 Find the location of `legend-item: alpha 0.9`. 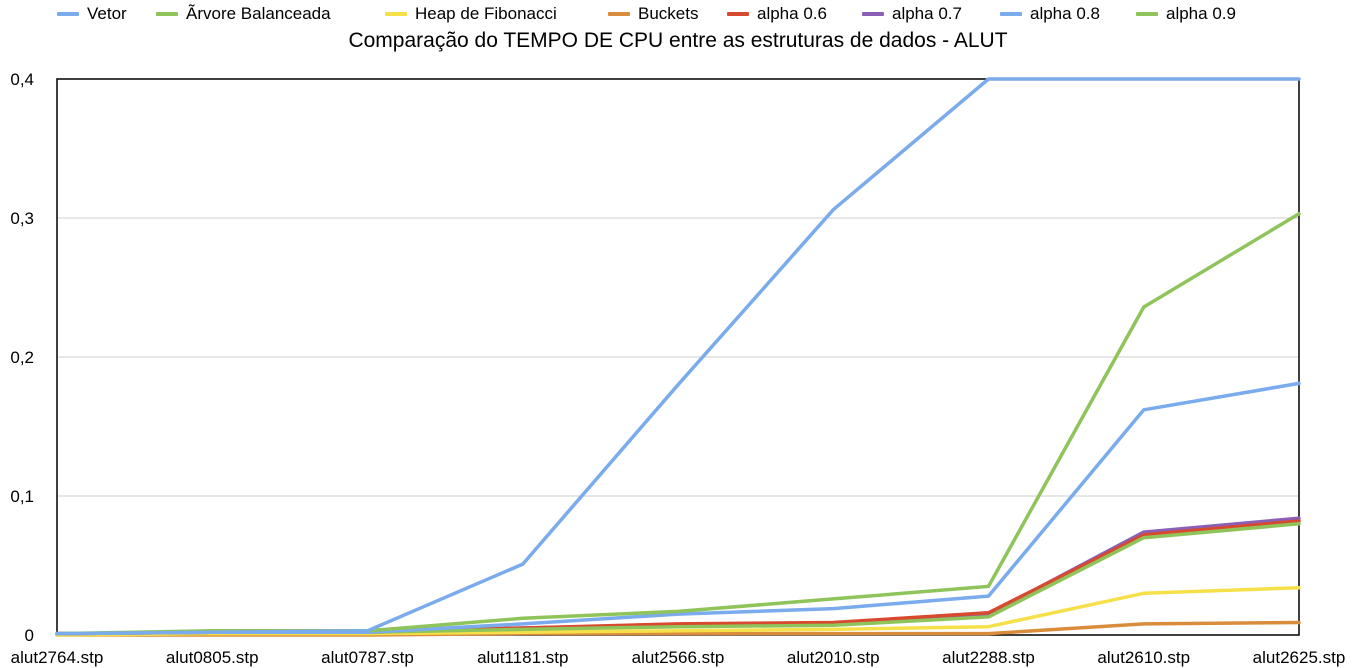

legend-item: alpha 0.9 is located at coordinates (1186, 14).